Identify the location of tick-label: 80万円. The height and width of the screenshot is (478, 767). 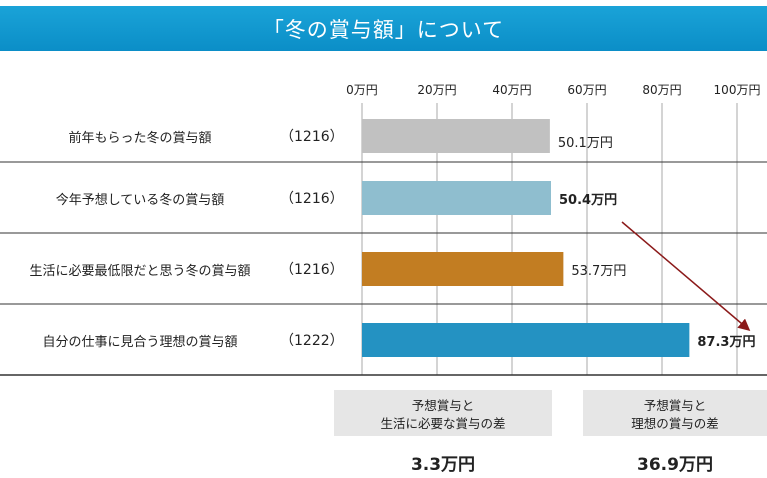
(661, 90).